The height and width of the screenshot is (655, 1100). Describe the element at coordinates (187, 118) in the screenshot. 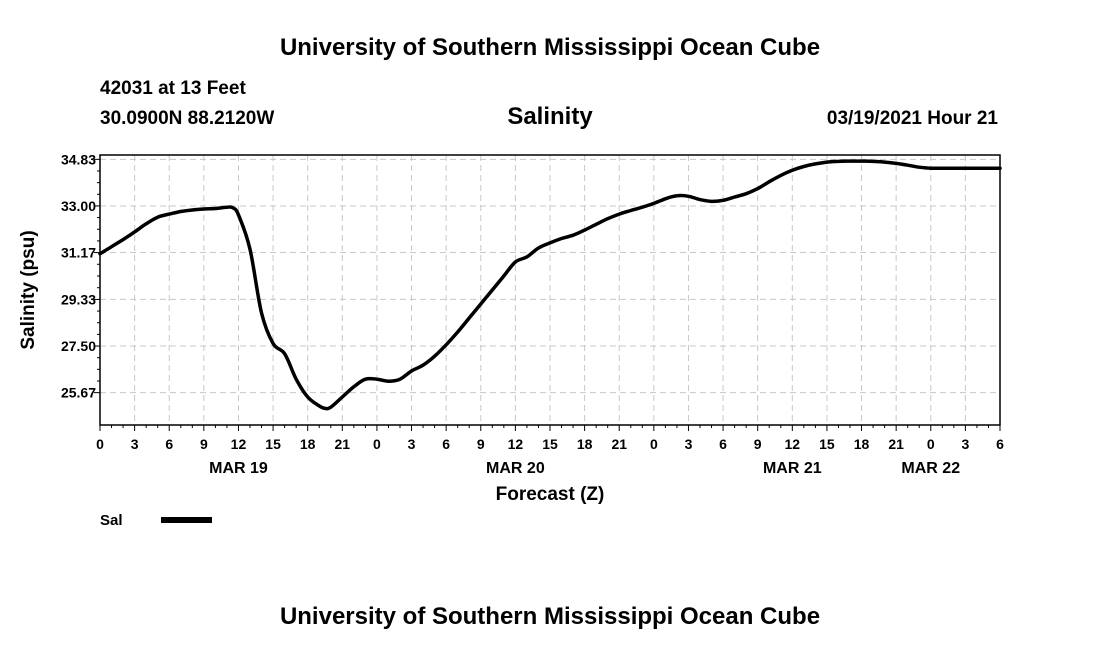

I see `location-label: 30.0900N 88.2120W` at that location.